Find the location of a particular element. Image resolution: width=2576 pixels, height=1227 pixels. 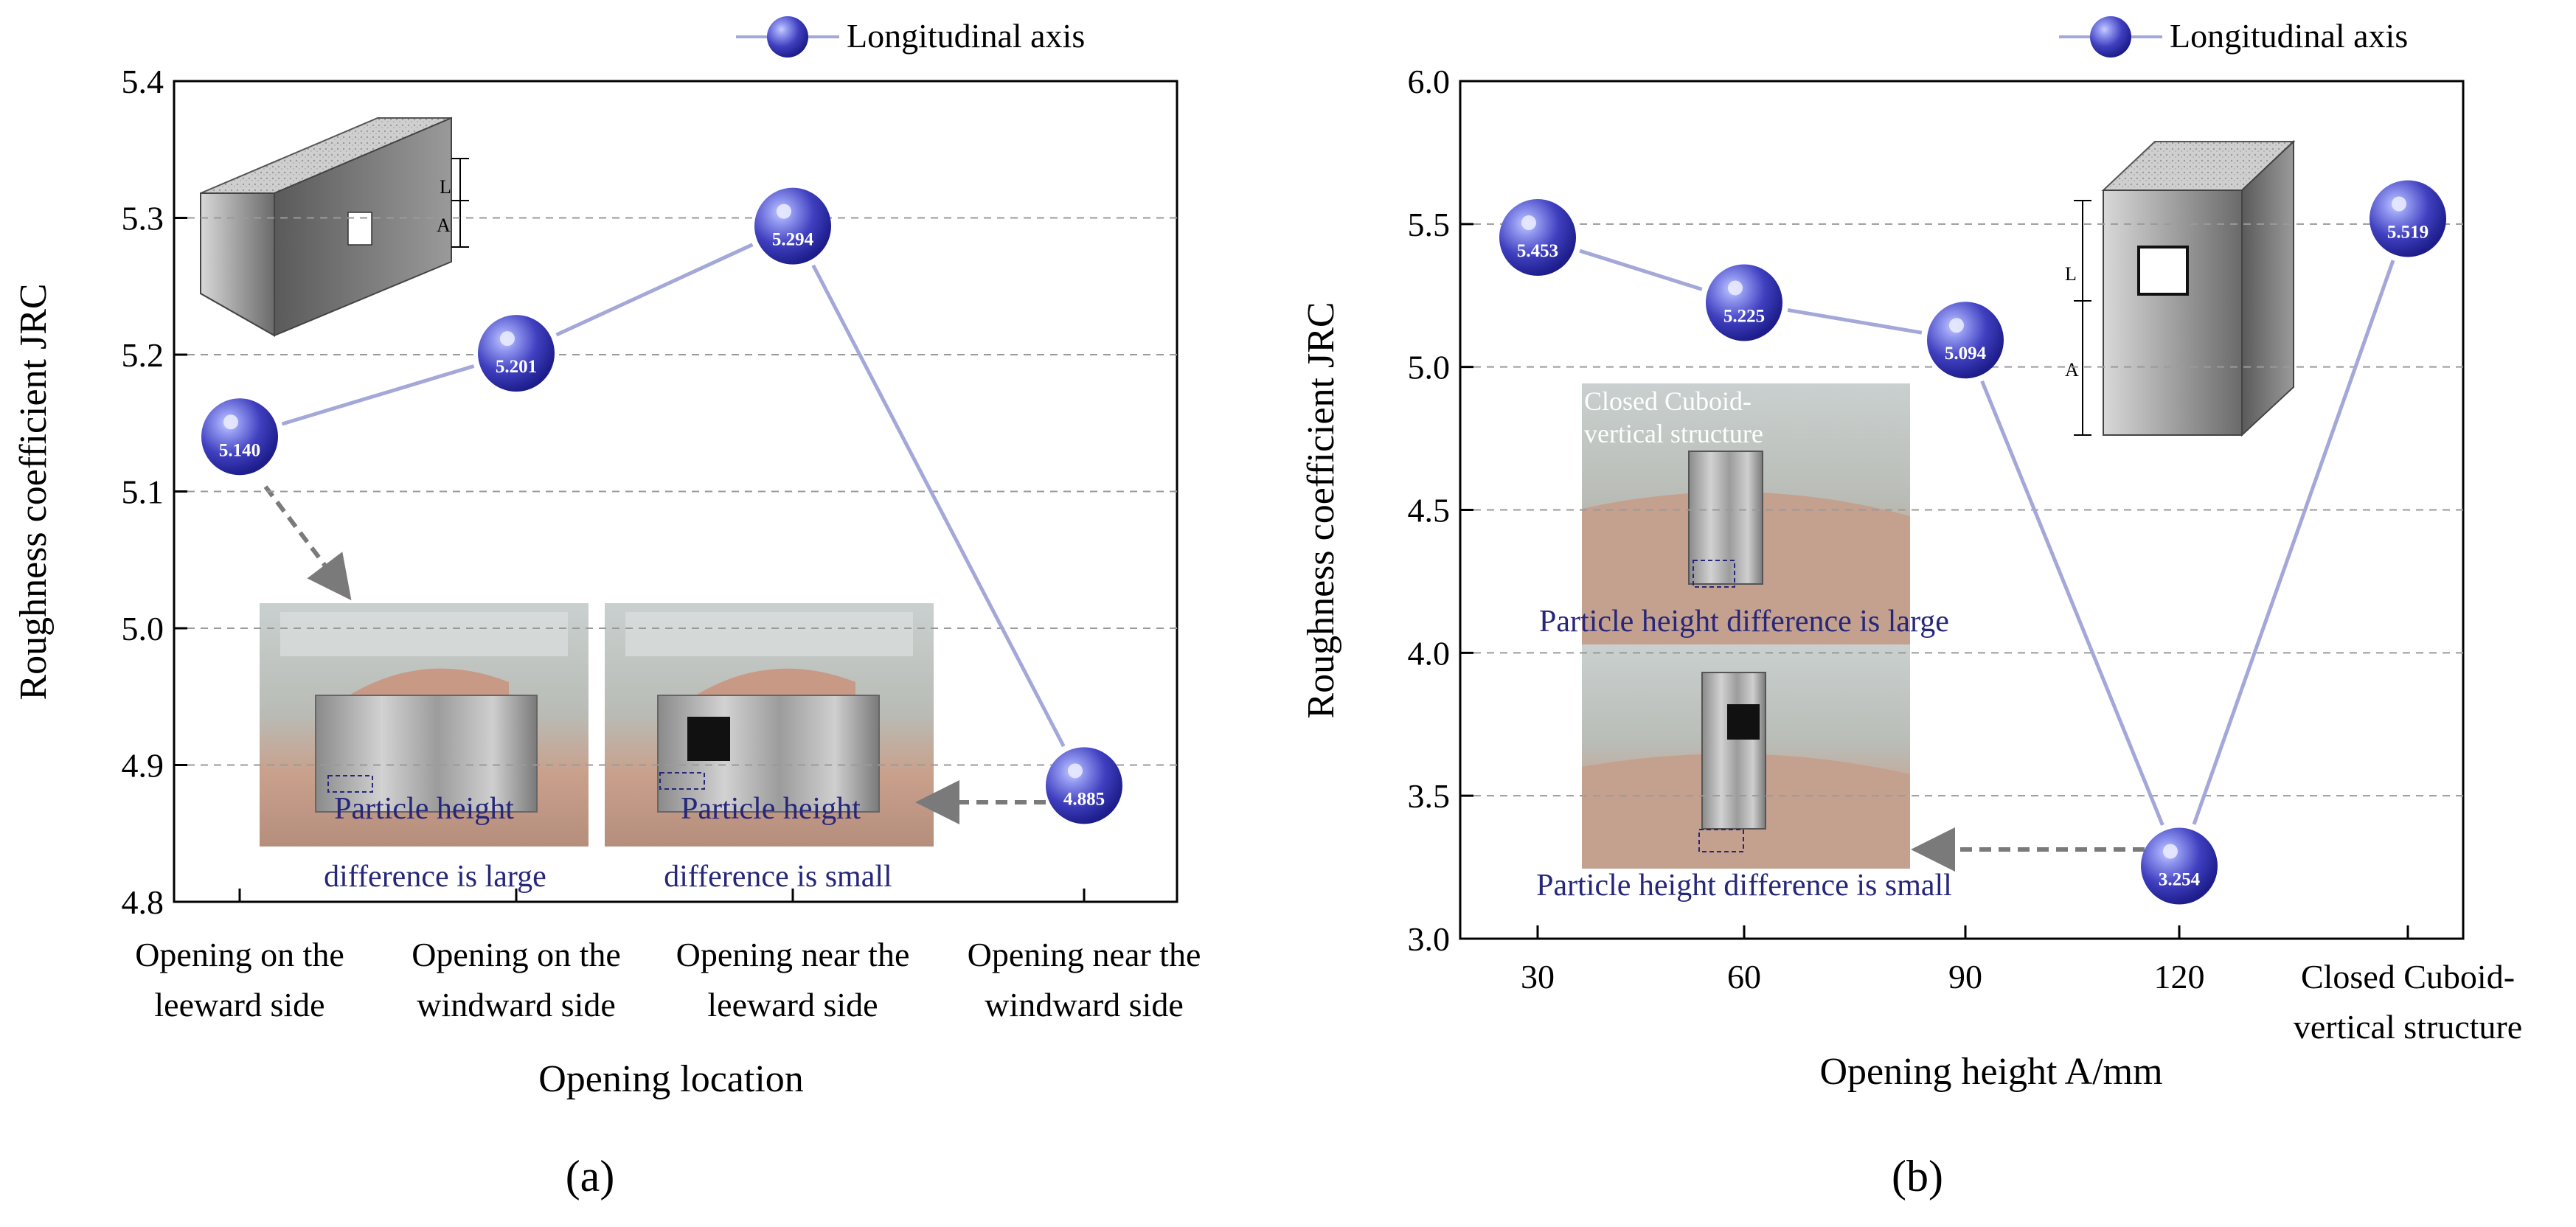

data-point-label: 5.225 is located at coordinates (1744, 316).